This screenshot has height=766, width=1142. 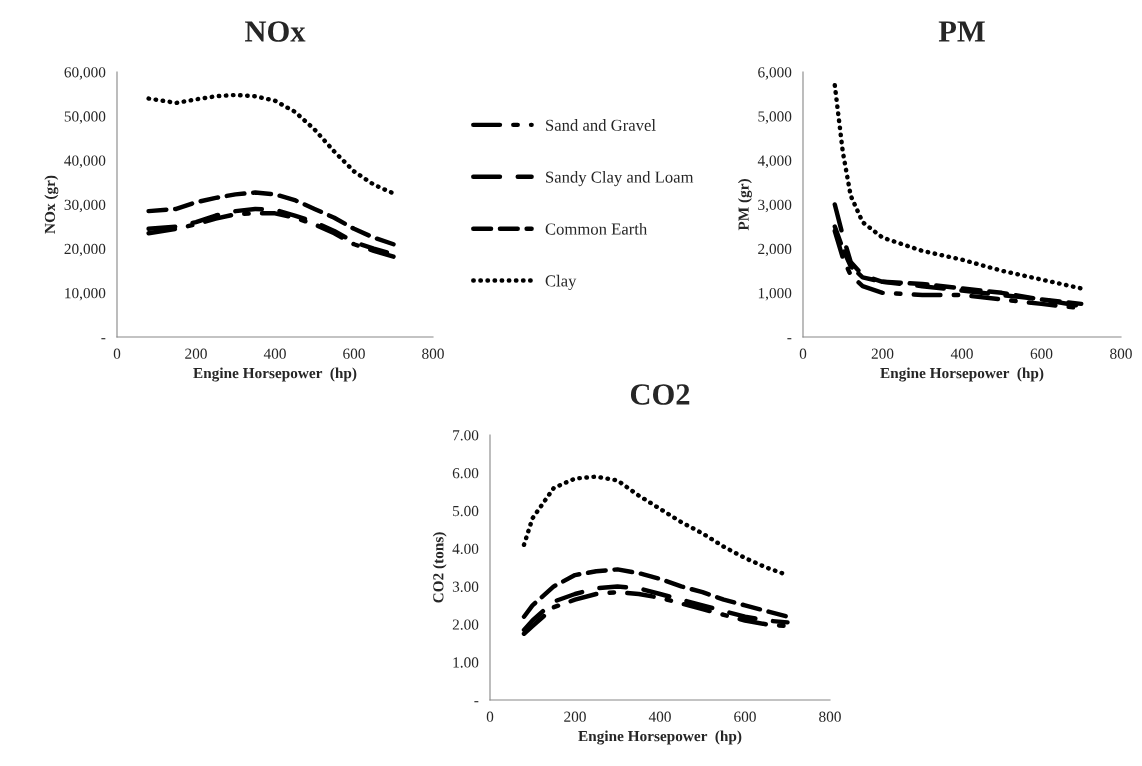 What do you see at coordinates (465, 586) in the screenshot?
I see `y-tick-label: 3.00` at bounding box center [465, 586].